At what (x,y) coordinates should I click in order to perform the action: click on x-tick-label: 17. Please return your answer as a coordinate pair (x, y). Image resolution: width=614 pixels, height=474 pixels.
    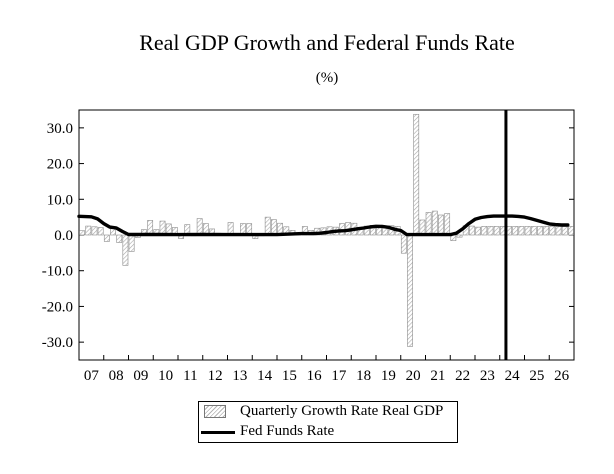
    Looking at the image, I should click on (339, 376).